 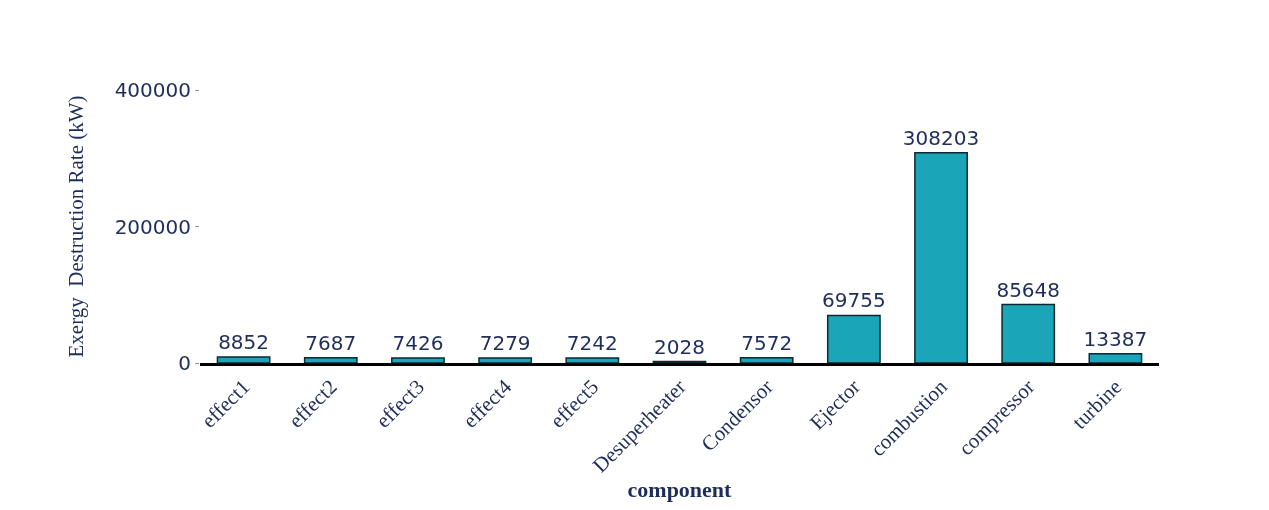 I want to click on y-axis-title: Exergy Destruction Rate (kW), so click(x=75, y=226).